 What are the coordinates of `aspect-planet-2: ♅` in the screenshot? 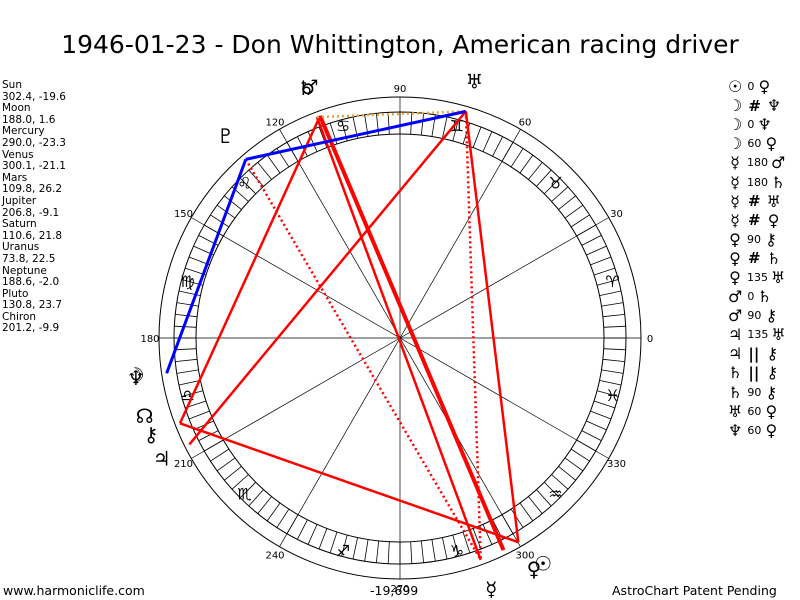 It's located at (778, 277).